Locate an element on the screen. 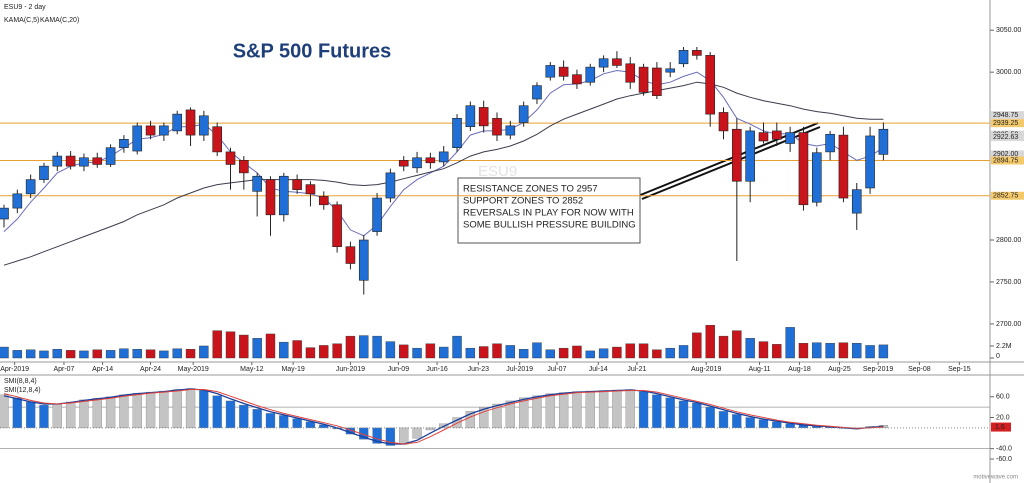 The height and width of the screenshot is (483, 1024). y-tick-label: 20.0 is located at coordinates (1003, 417).